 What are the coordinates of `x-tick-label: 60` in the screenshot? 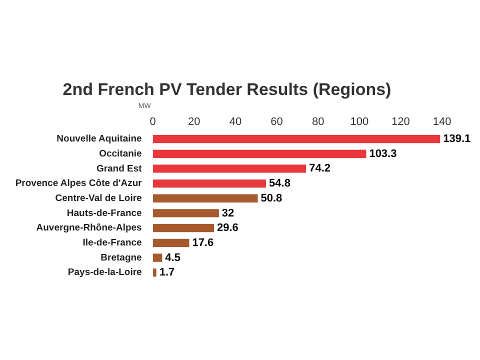 It's located at (276, 122).